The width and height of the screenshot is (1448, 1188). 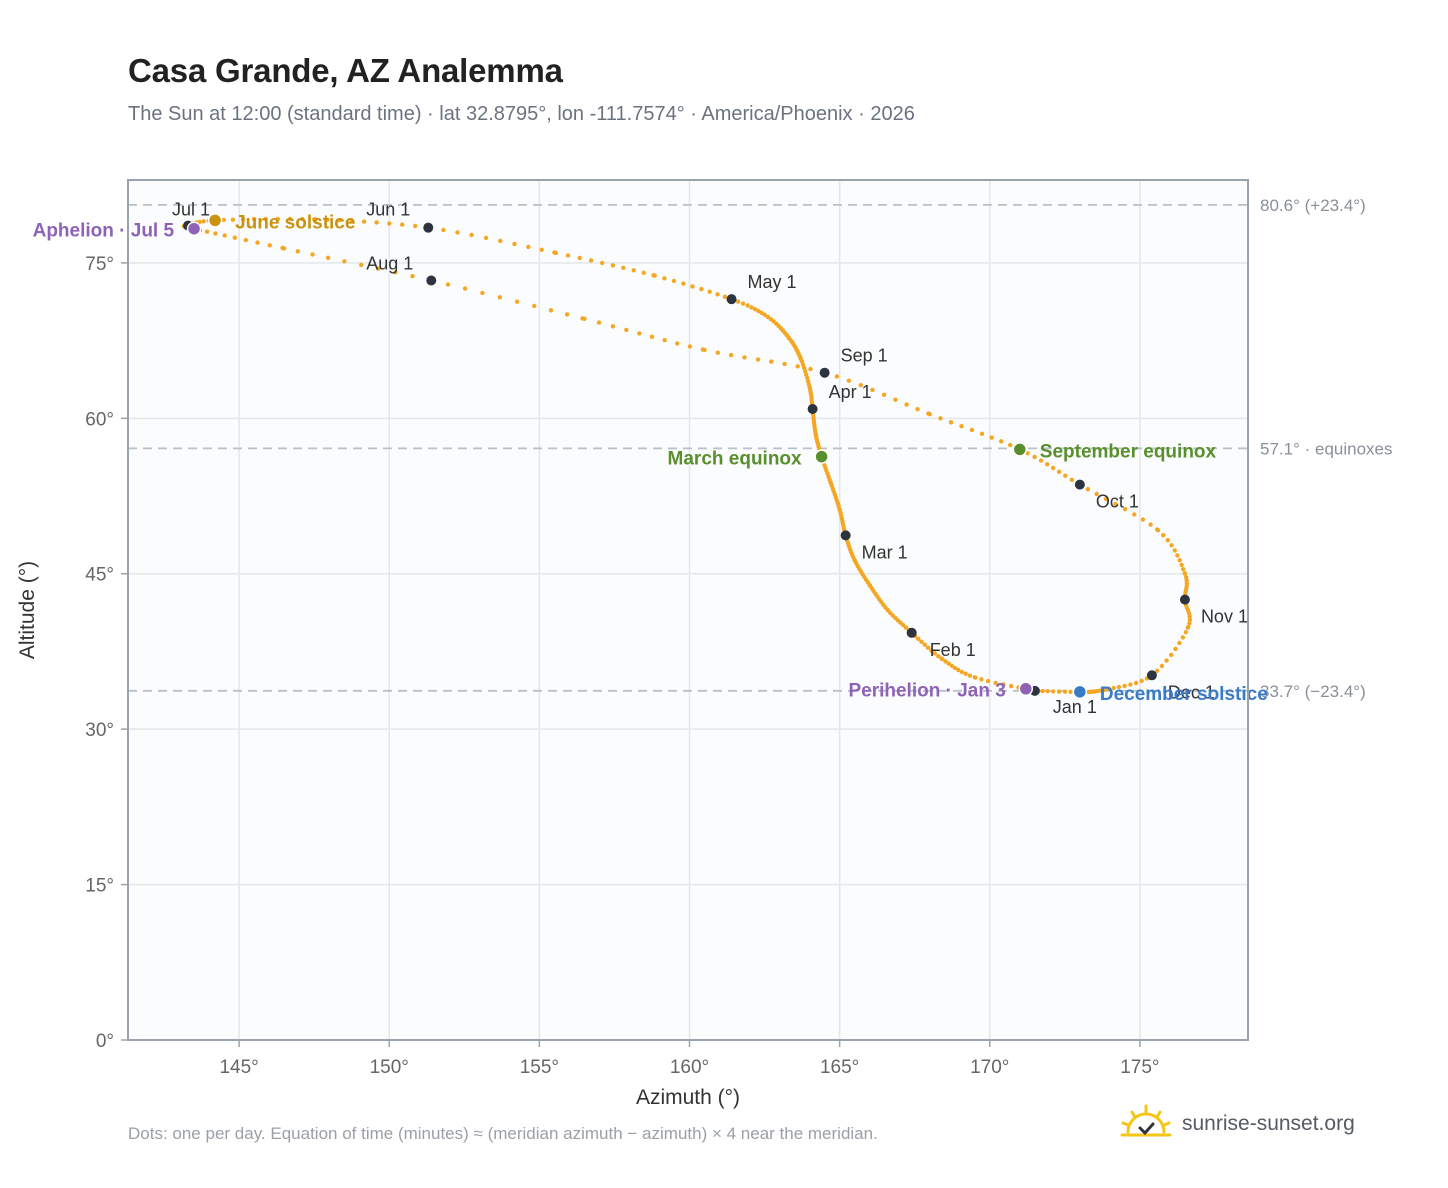 What do you see at coordinates (688, 1097) in the screenshot?
I see `x-axis-label: Azimuth (°)` at bounding box center [688, 1097].